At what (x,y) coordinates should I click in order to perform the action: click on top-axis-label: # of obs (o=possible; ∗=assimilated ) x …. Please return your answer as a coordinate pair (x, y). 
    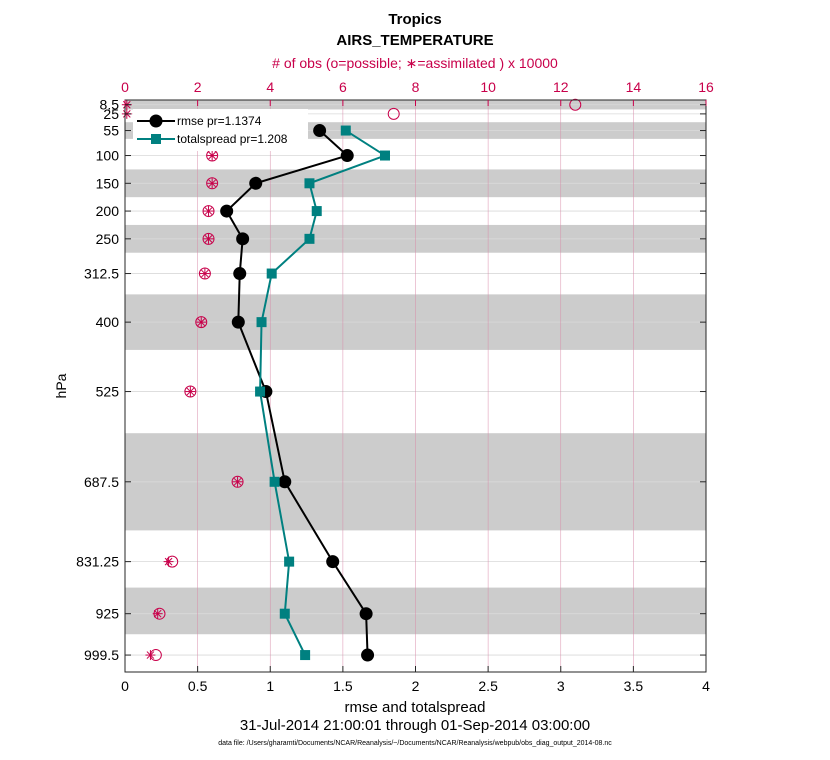
    Looking at the image, I should click on (415, 63).